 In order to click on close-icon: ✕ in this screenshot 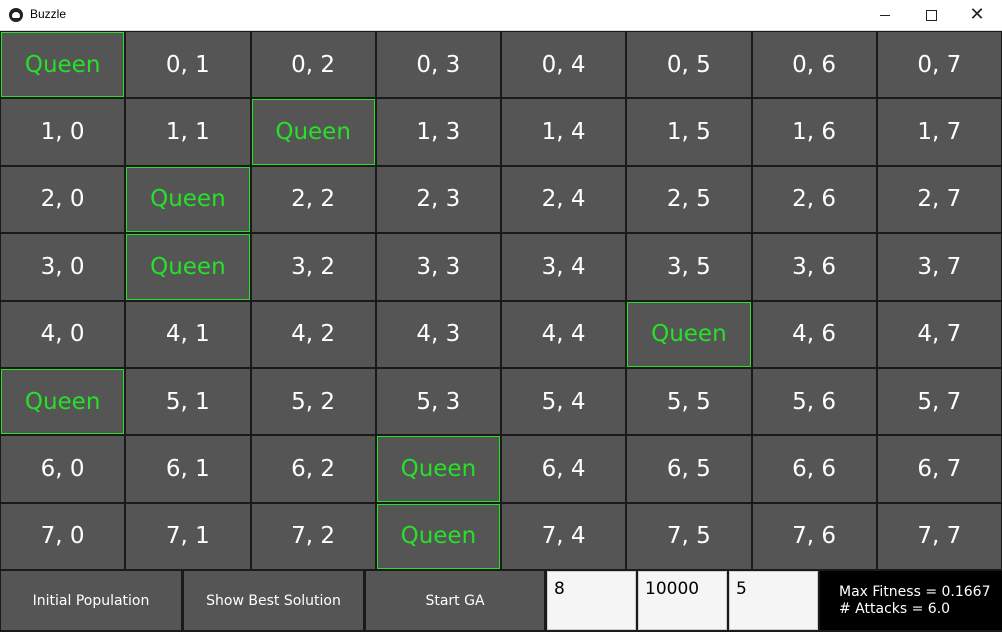, I will do `click(977, 14)`.